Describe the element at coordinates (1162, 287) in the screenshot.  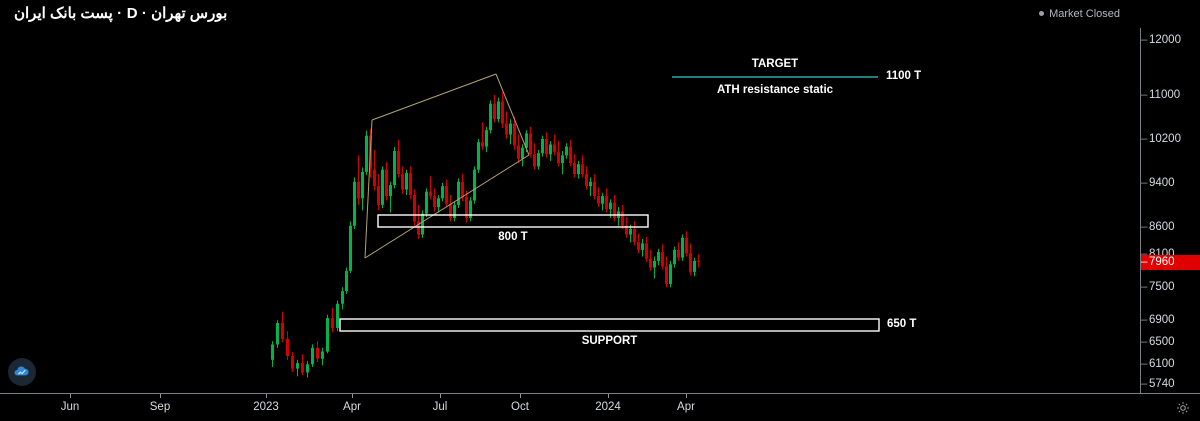
I see `price-tick-label: 7500` at that location.